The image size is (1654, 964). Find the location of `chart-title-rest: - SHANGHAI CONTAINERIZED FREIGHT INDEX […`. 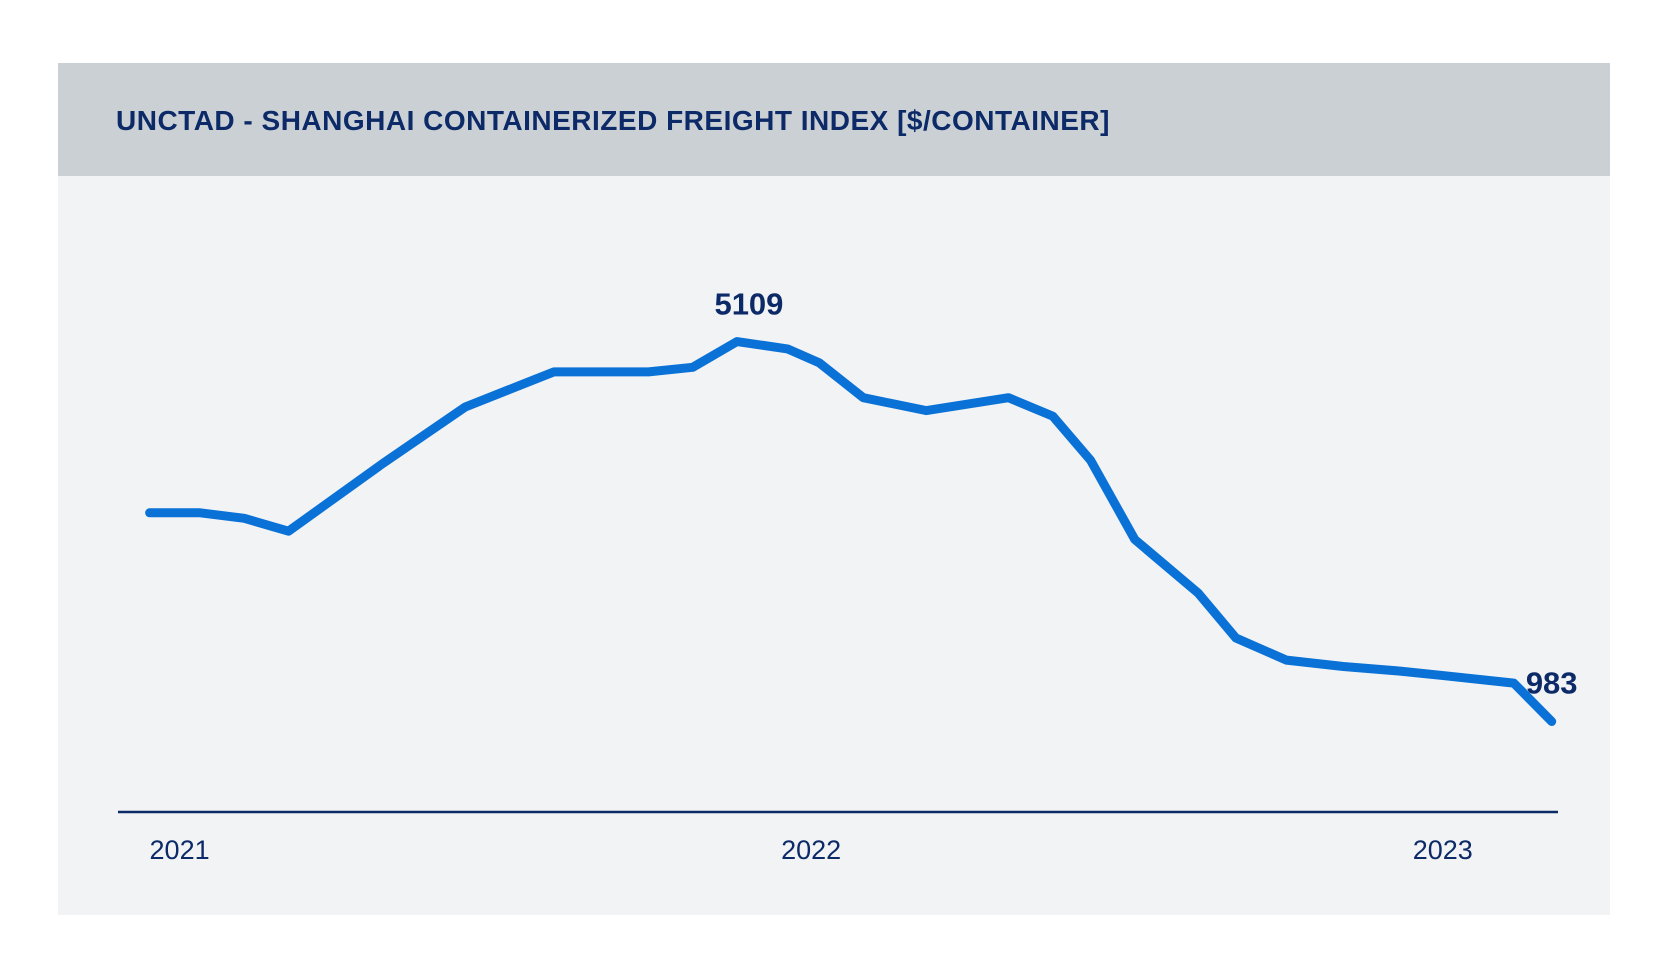

chart-title-rest: - SHANGHAI CONTAINERIZED FREIGHT INDEX [… is located at coordinates (672, 120).